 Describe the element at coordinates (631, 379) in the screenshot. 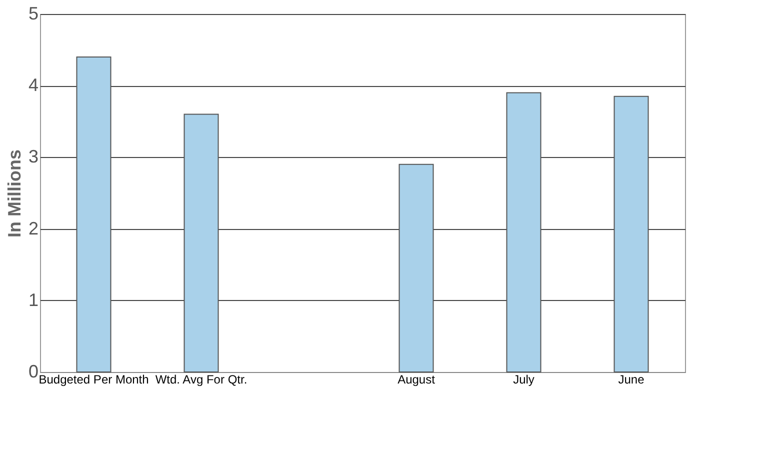

I see `x-tick-label: June` at that location.